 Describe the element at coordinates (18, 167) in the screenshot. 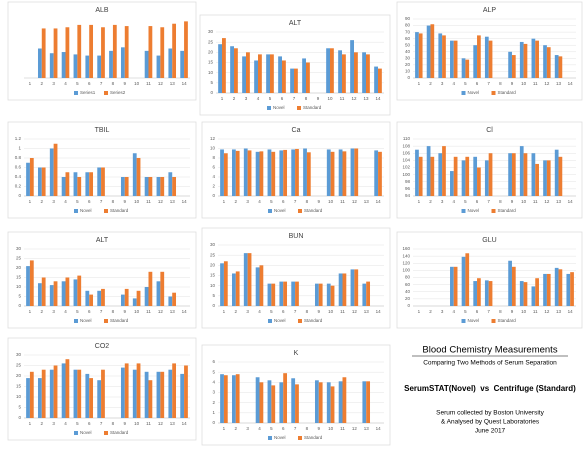

I see `y-tick-label: 0.6` at that location.